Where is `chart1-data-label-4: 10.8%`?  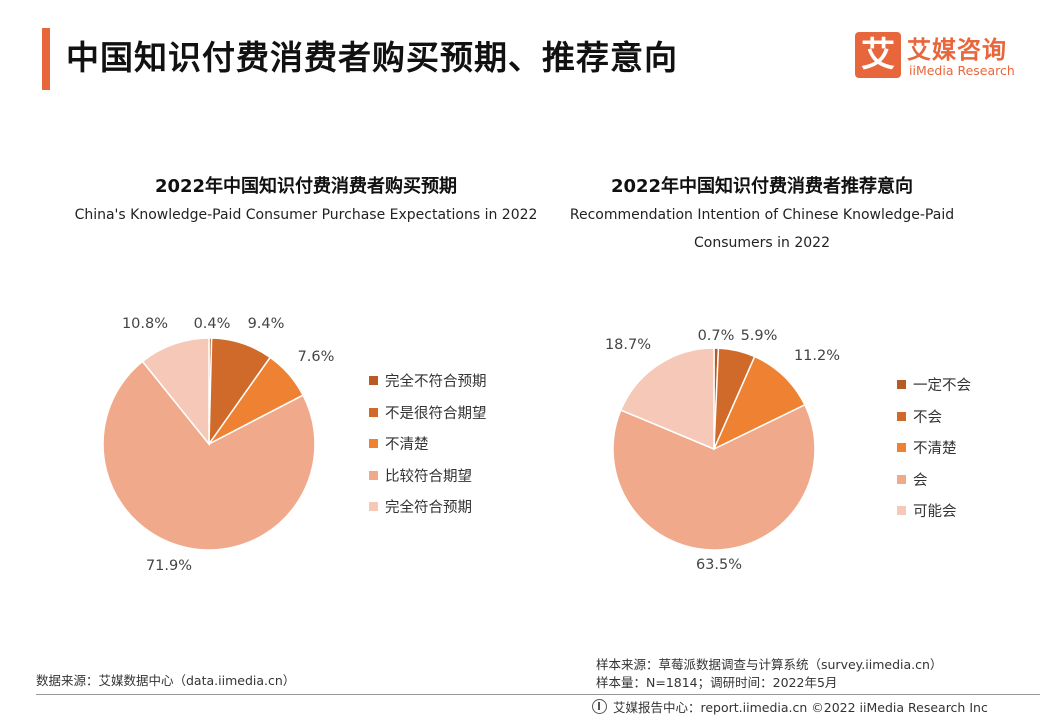
chart1-data-label-4: 10.8% is located at coordinates (145, 324).